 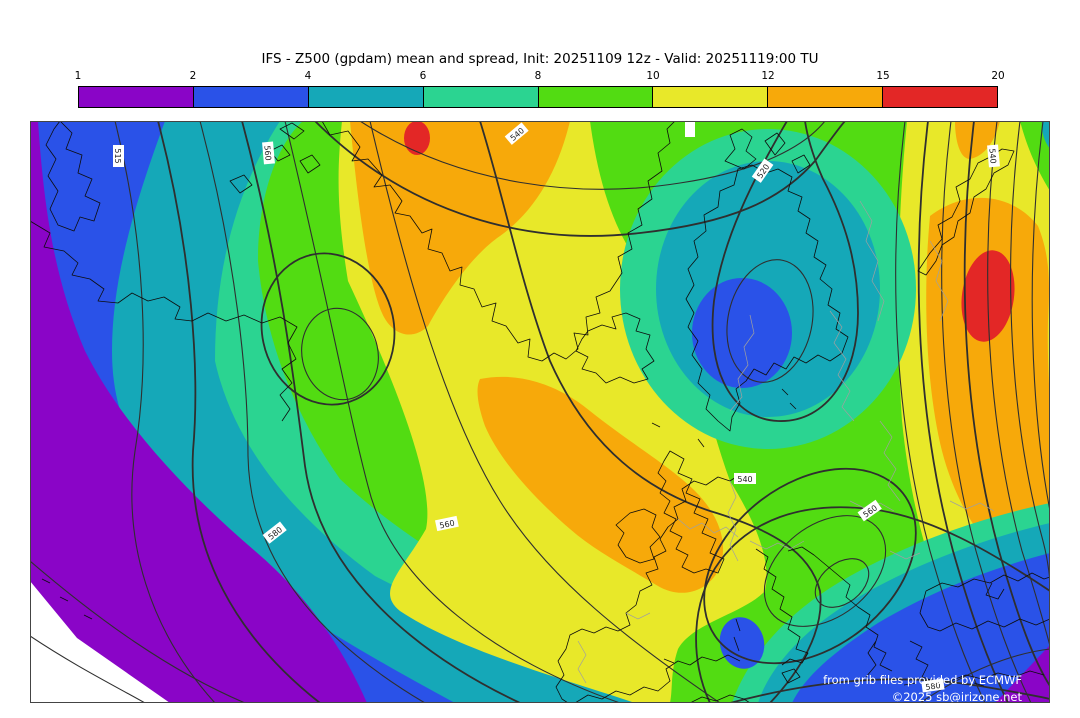 I want to click on colorbar-tick-label: 8, so click(x=538, y=76).